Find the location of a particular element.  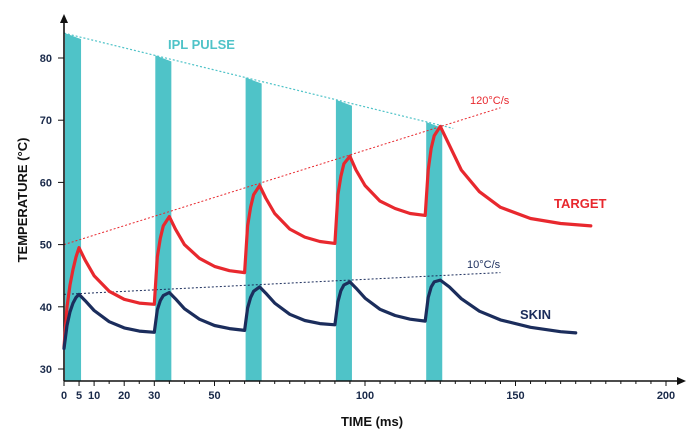

x-tick-label: 20 is located at coordinates (124, 396).